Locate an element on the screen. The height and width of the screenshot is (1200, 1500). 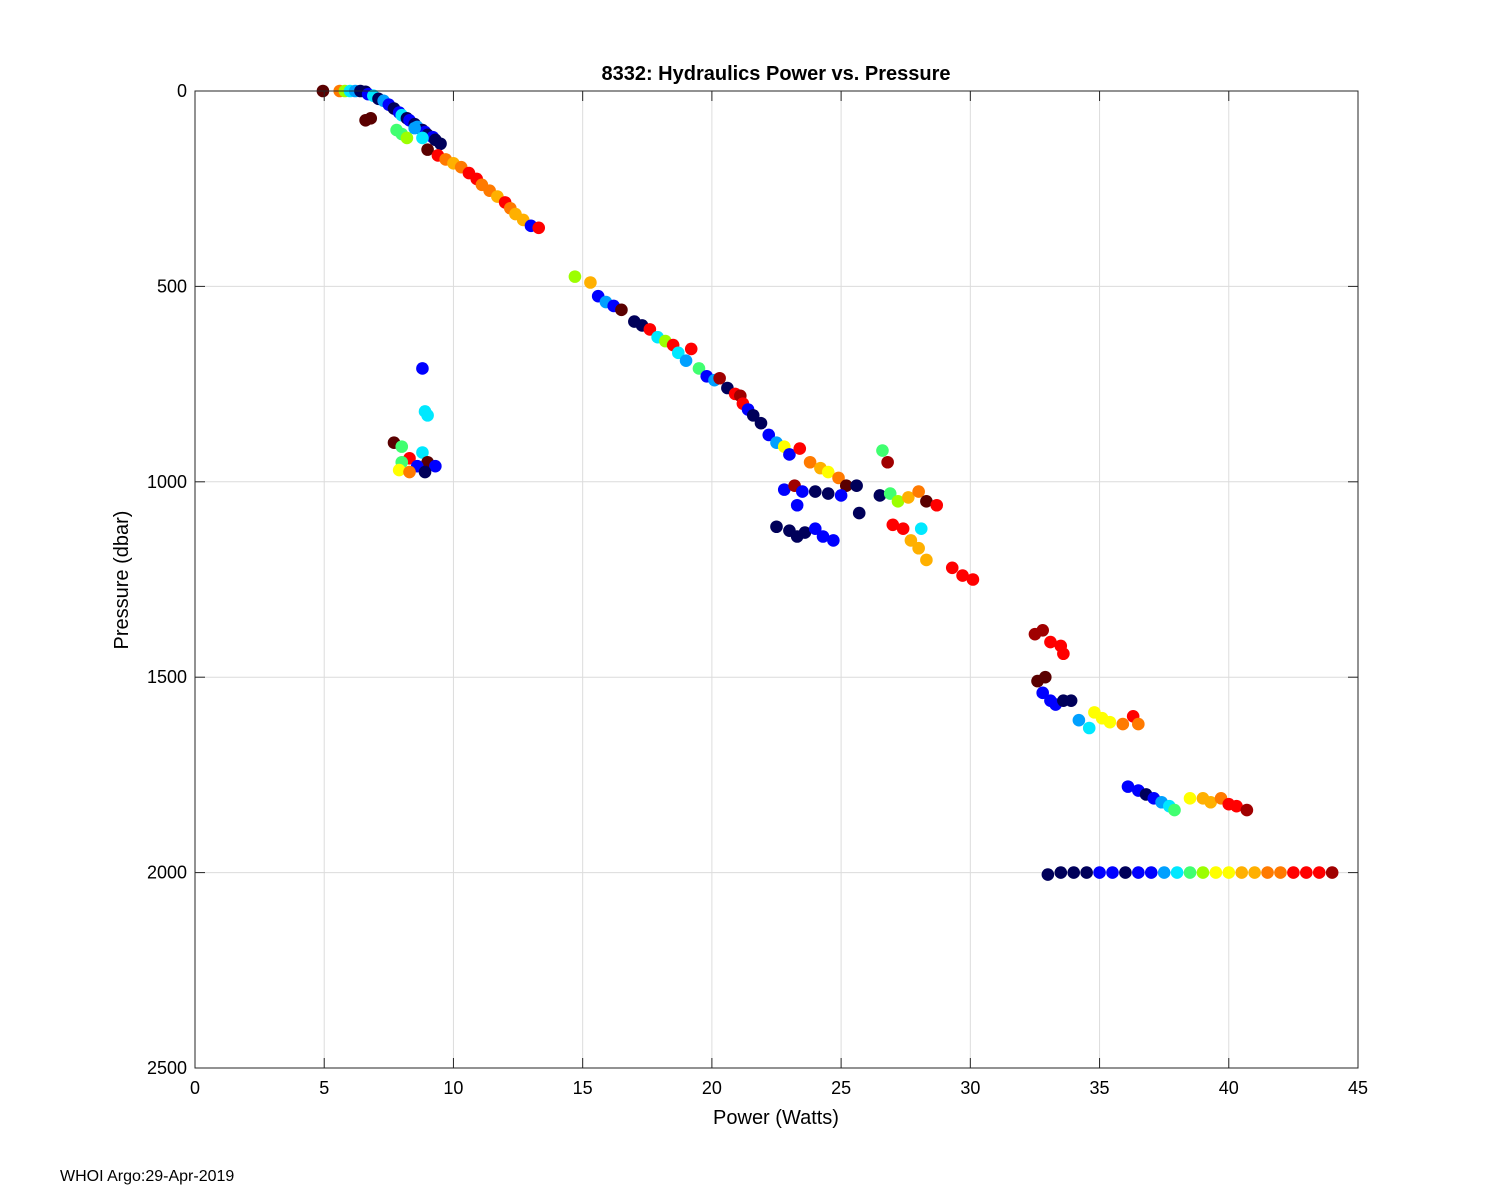
x-tick-label: 45 is located at coordinates (1358, 1088).